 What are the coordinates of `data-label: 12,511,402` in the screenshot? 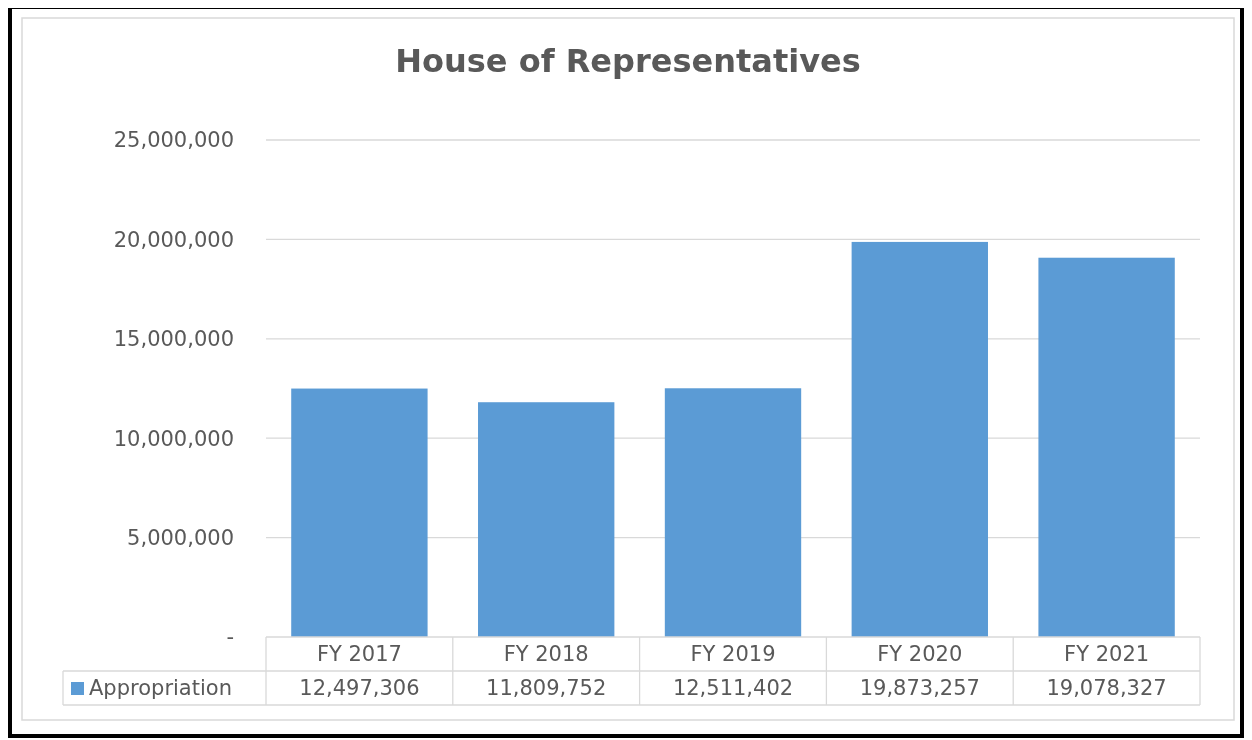 It's located at (733, 688).